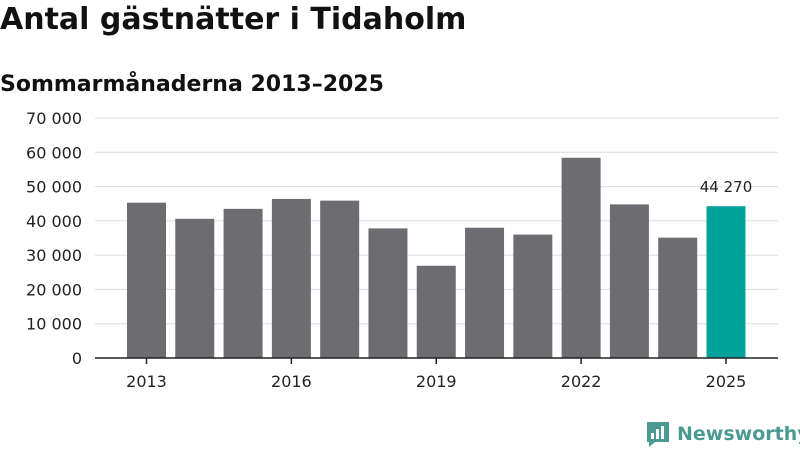  I want to click on x-tick-label: 2022, so click(581, 381).